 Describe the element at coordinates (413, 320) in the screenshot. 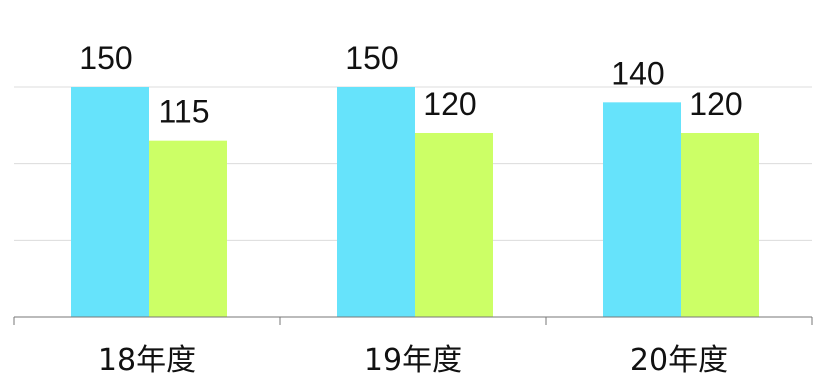

I see `x-axis` at that location.